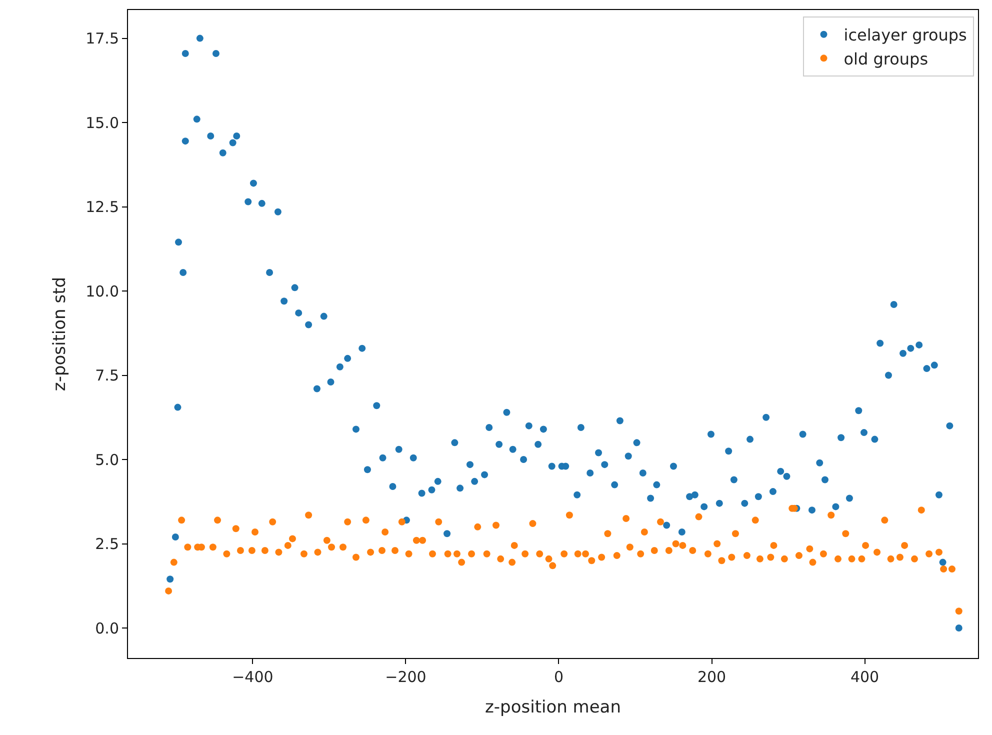 Image resolution: width=992 pixels, height=735 pixels. What do you see at coordinates (102, 291) in the screenshot?
I see `y-tick-label: 10.0` at bounding box center [102, 291].